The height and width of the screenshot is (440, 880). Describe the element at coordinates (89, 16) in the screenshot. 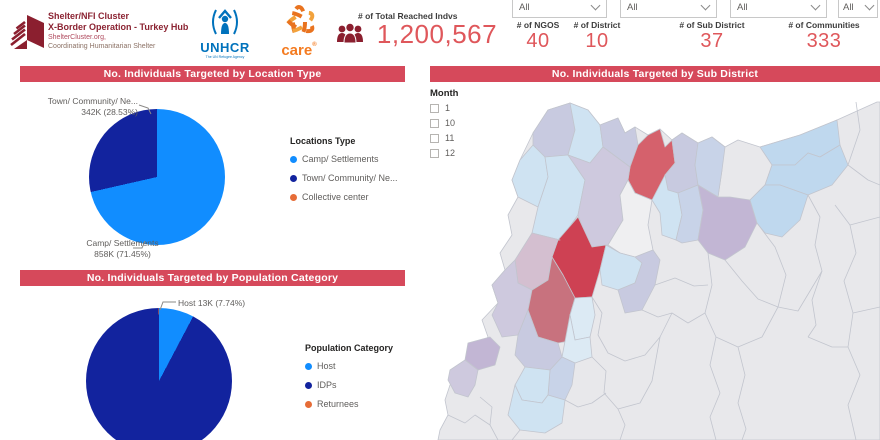

I see `org-name: Shelter/NFI Cluster` at that location.